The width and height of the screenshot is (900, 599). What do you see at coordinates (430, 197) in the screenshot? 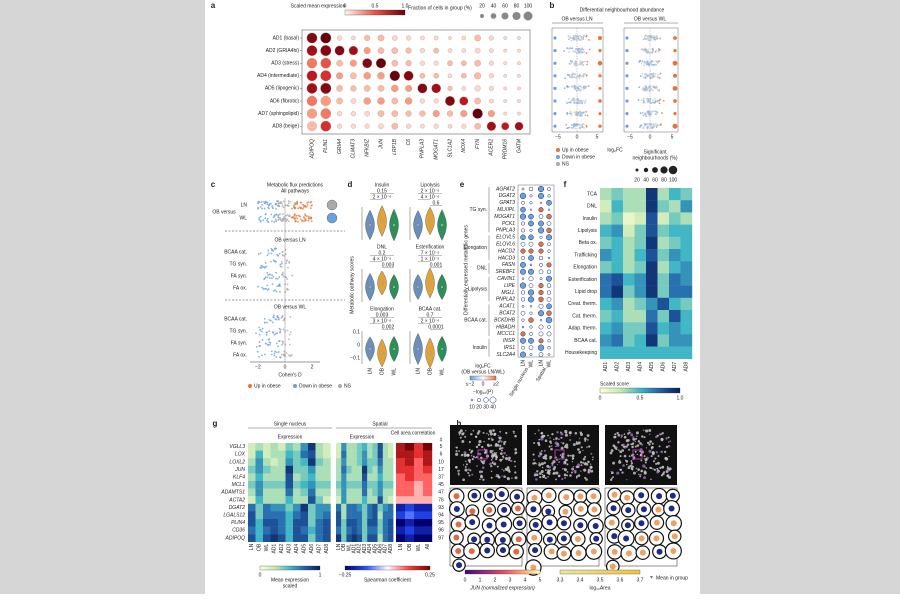
I see `p-value: 4 × 10⁻⁶` at bounding box center [430, 197].